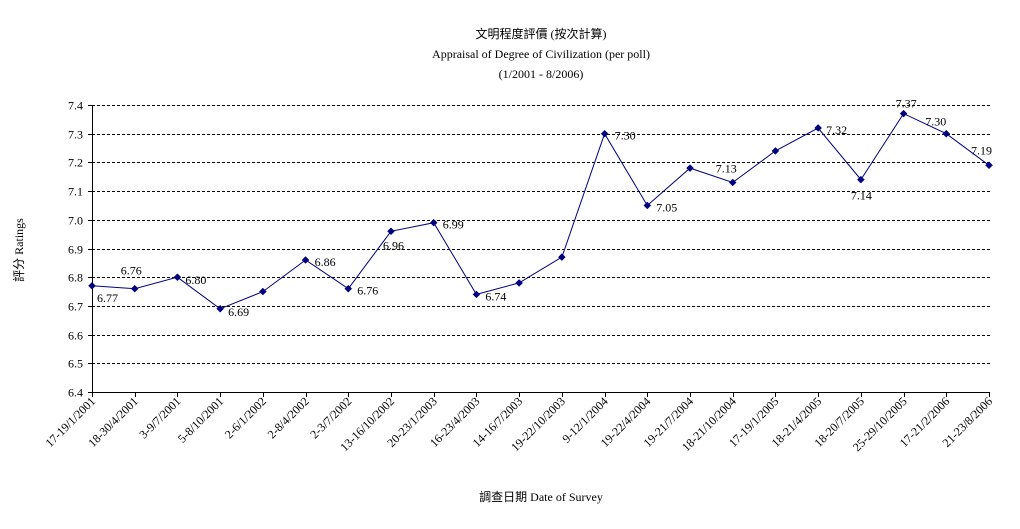  Describe the element at coordinates (495, 296) in the screenshot. I see `data-label: 6.74` at that location.